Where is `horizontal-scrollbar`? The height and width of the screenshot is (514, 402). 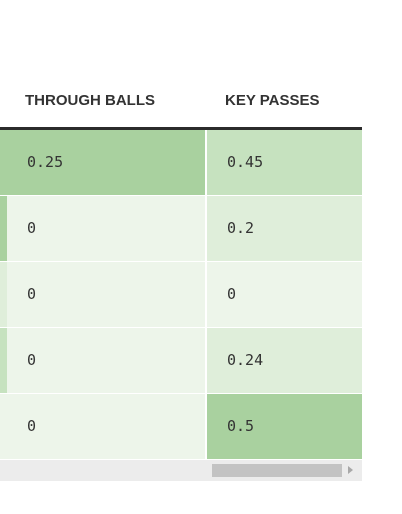
horizontal-scrollbar is located at coordinates (181, 470).